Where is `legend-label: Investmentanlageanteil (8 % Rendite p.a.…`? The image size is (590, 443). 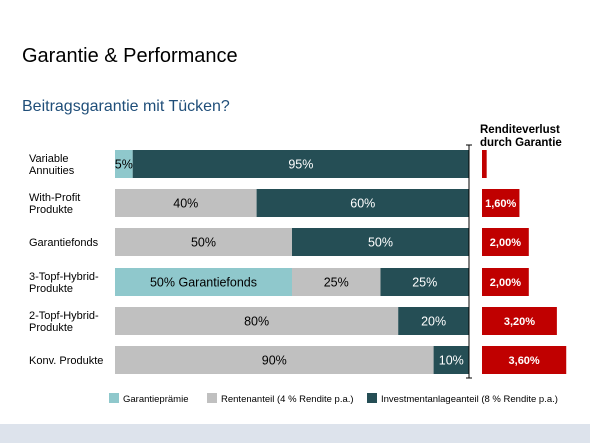
legend-label: Investmentanlageanteil (8 % Rendite p.a.… is located at coordinates (469, 399).